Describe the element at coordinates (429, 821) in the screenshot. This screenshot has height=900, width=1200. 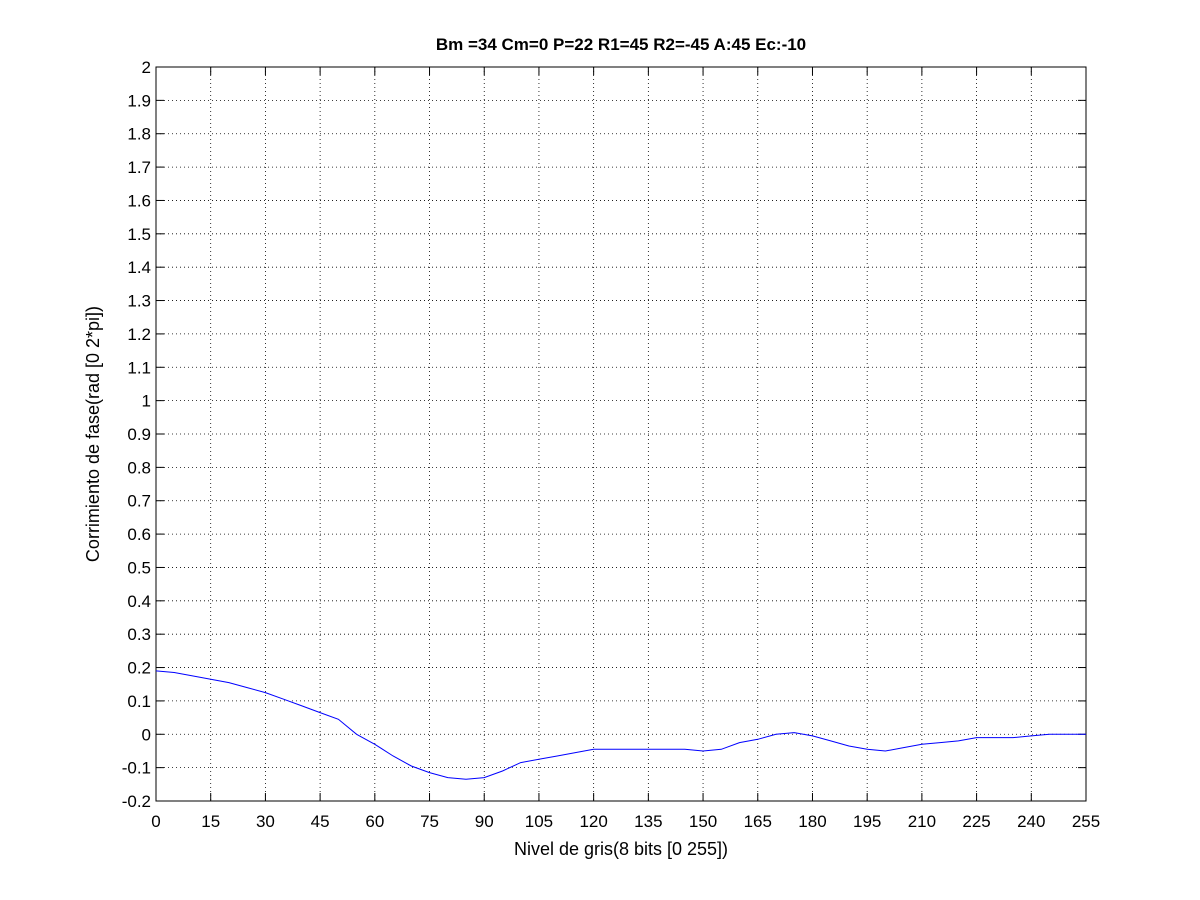
I see `x-tick-label: 75` at that location.